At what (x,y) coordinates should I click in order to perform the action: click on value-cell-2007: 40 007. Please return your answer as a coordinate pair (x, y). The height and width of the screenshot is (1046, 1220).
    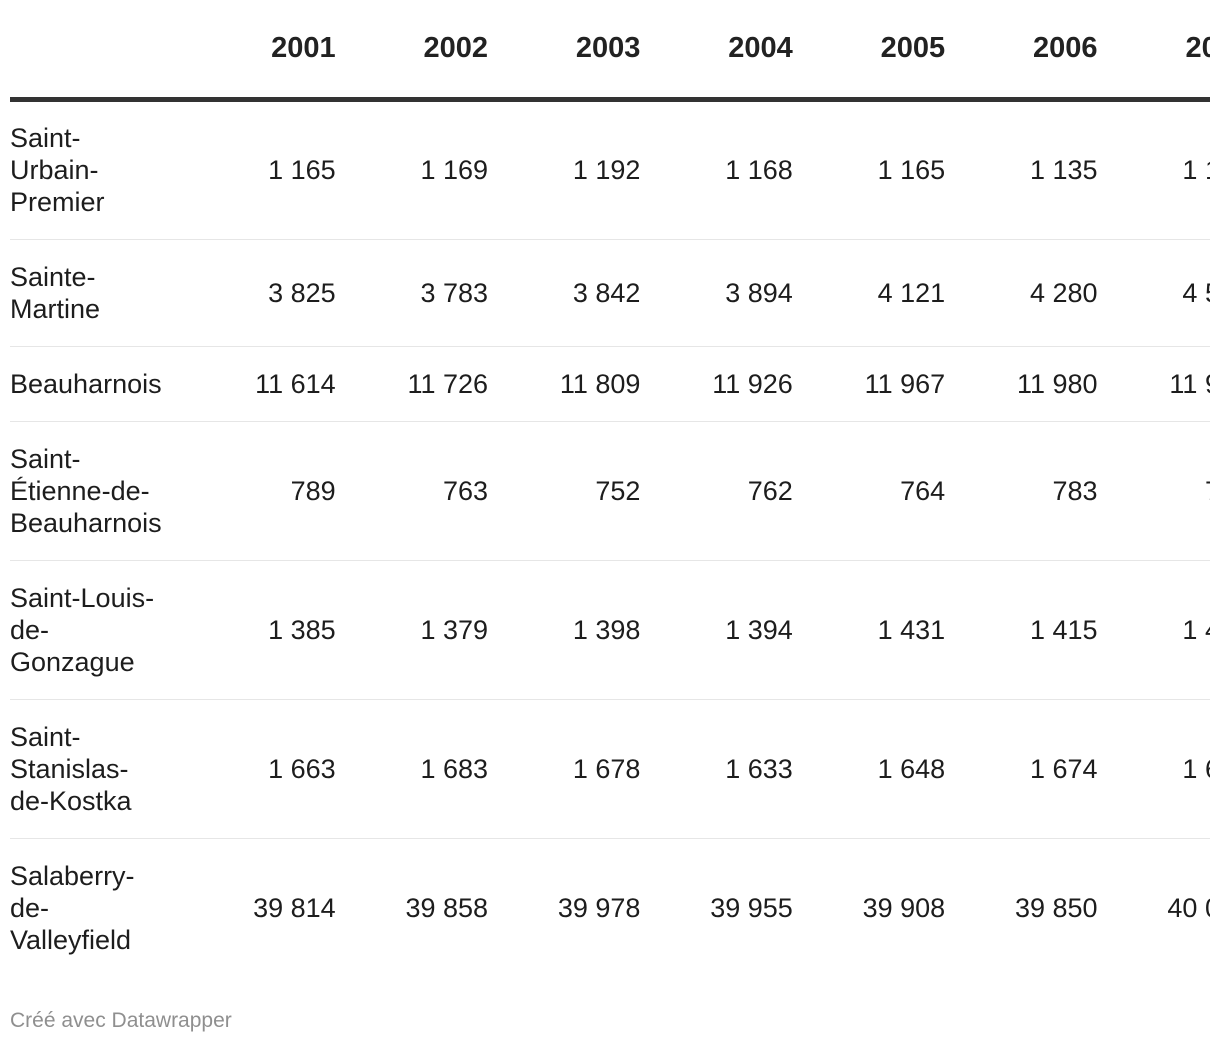
    Looking at the image, I should click on (1188, 907).